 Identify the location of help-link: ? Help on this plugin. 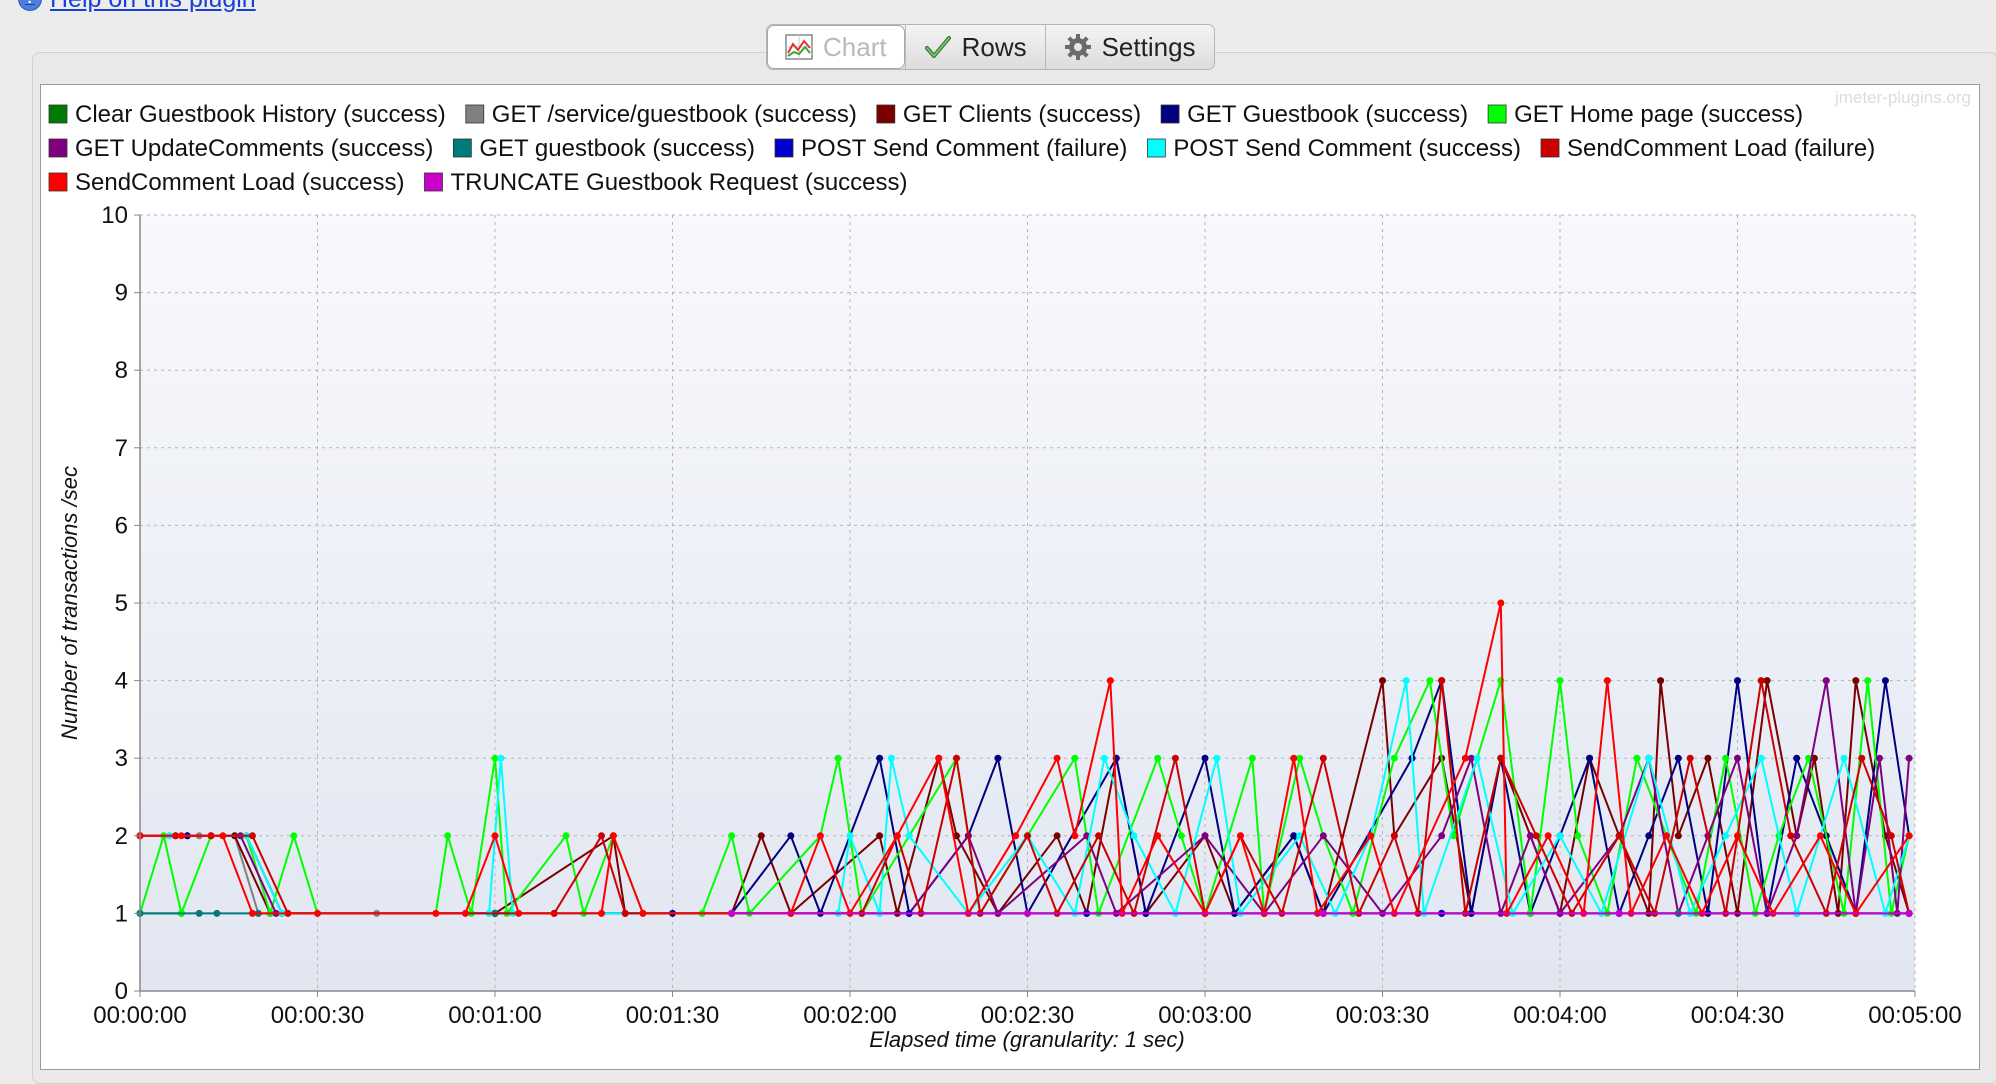
(137, 7).